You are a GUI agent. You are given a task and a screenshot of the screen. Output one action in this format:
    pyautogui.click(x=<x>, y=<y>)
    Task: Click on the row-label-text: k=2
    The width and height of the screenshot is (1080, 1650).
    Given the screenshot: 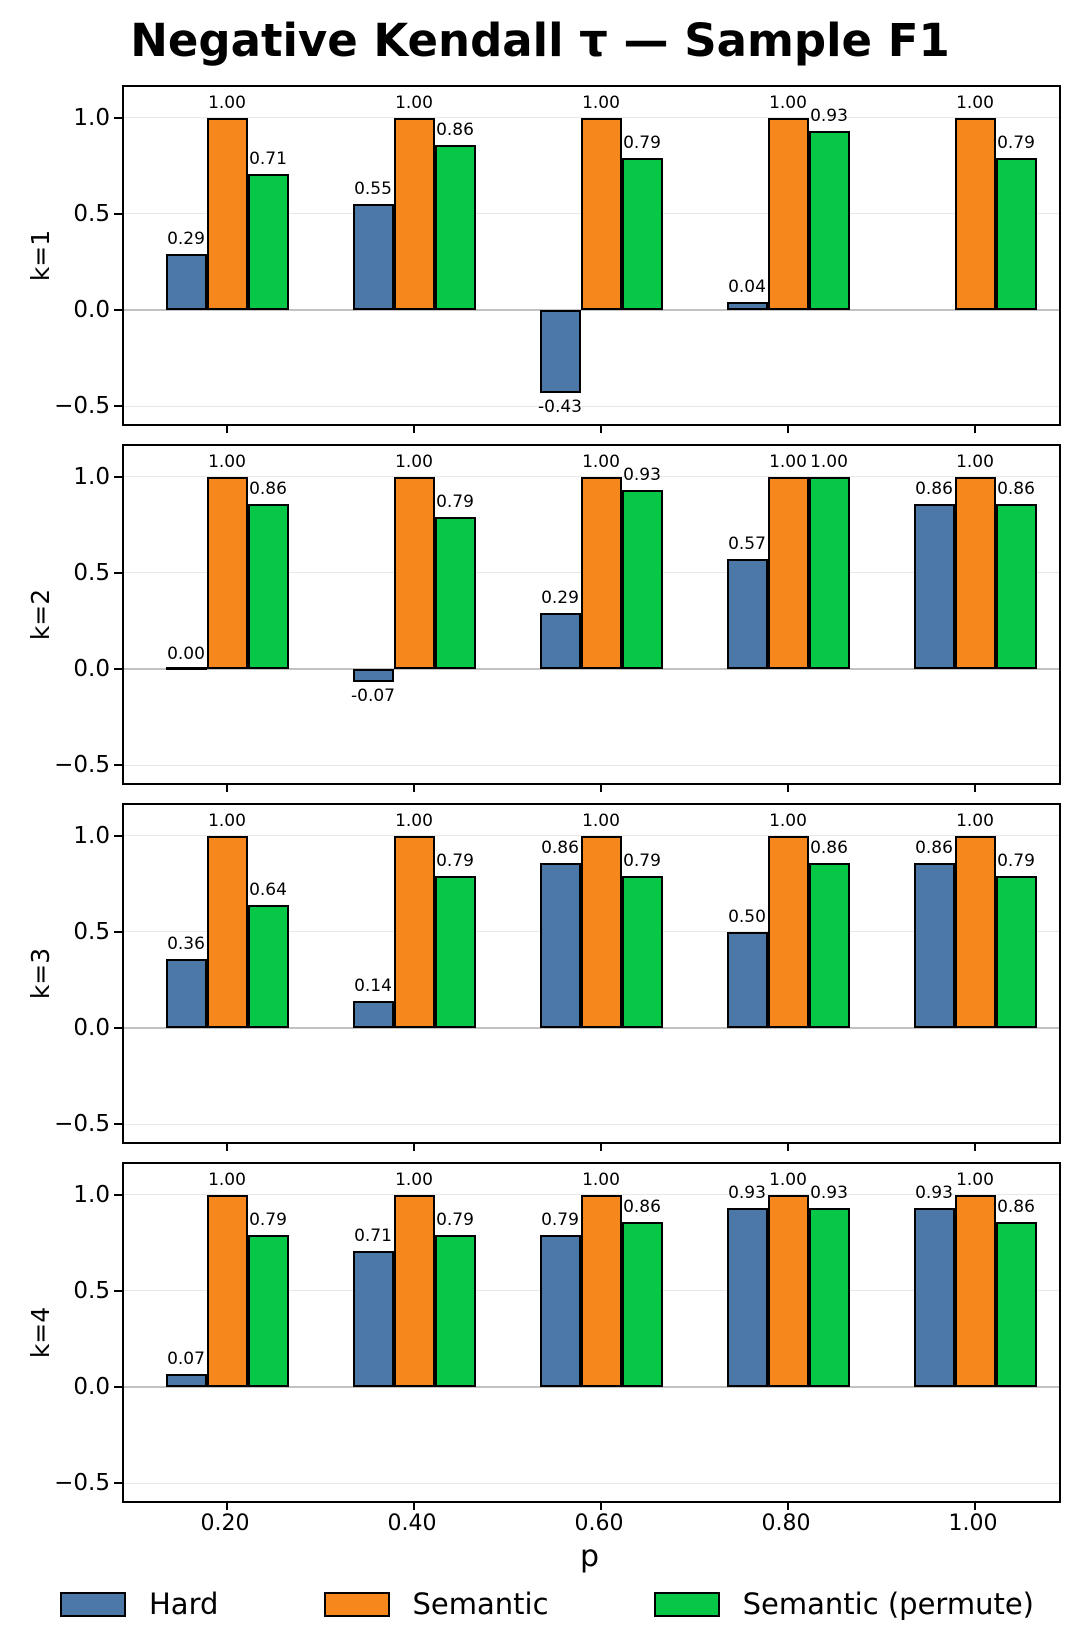 What is the action you would take?
    pyautogui.click(x=41, y=614)
    